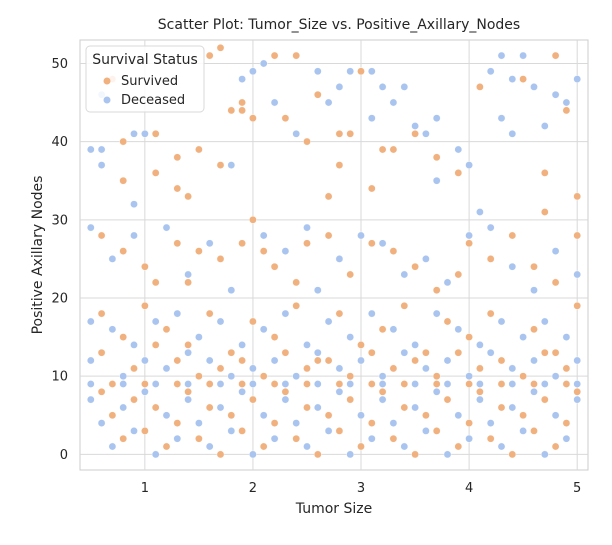 This screenshot has width=612, height=545. Describe the element at coordinates (469, 488) in the screenshot. I see `x-tick-label-3: 4` at that location.